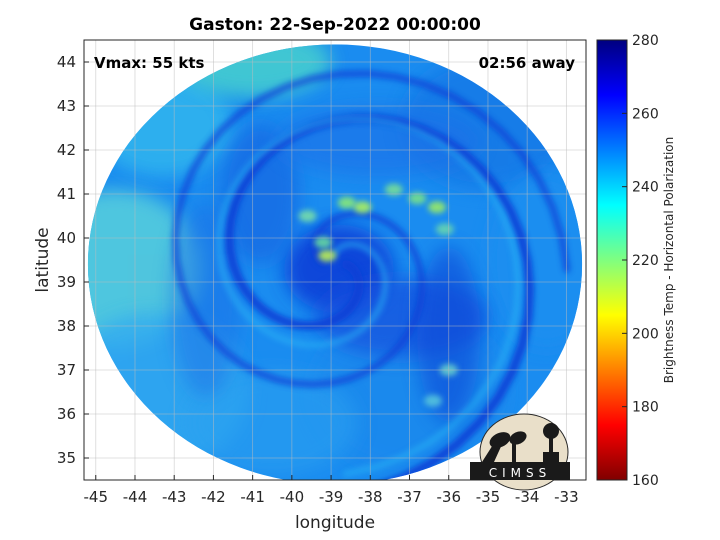 This screenshot has height=540, width=720. What do you see at coordinates (645, 408) in the screenshot?
I see `cb-tick-label-180: 180` at bounding box center [645, 408].